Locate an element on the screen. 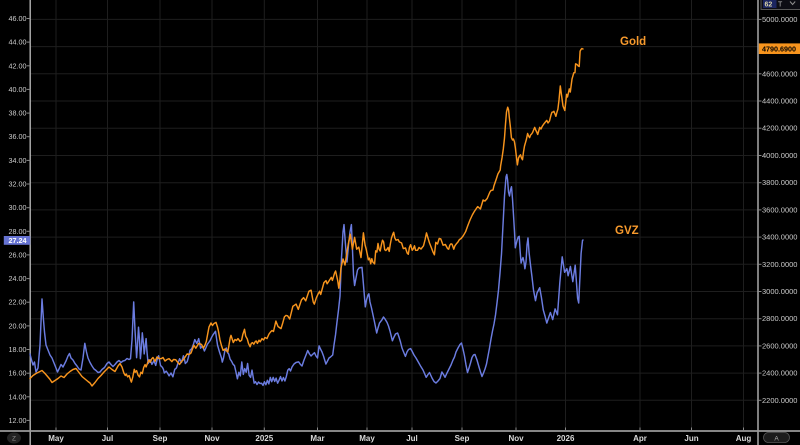 This screenshot has height=445, width=800. svg-text: 40.00 is located at coordinates (18, 89).